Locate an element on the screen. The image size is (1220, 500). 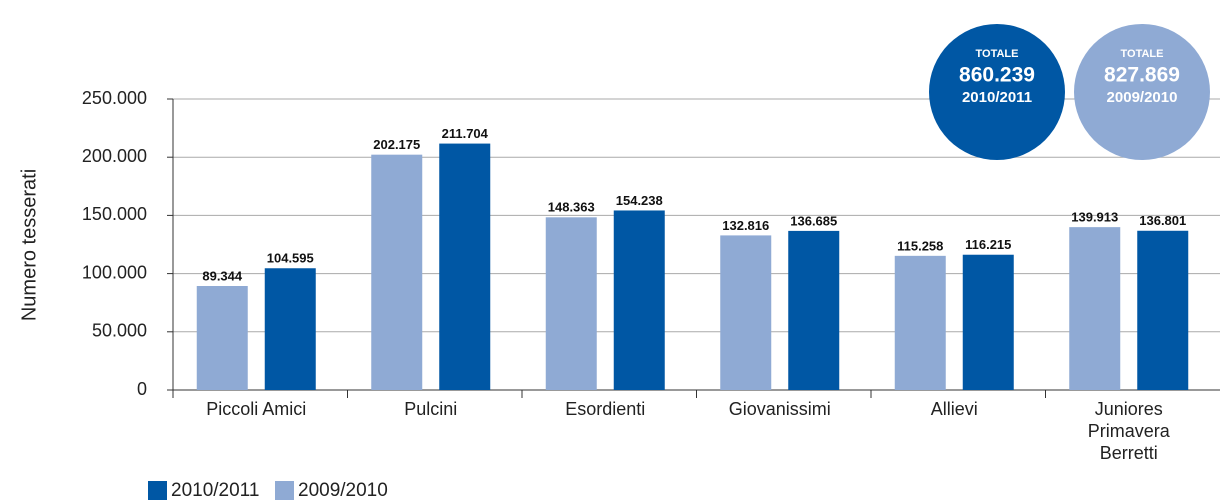
y-tick-label: 50.000 is located at coordinates (119, 331).